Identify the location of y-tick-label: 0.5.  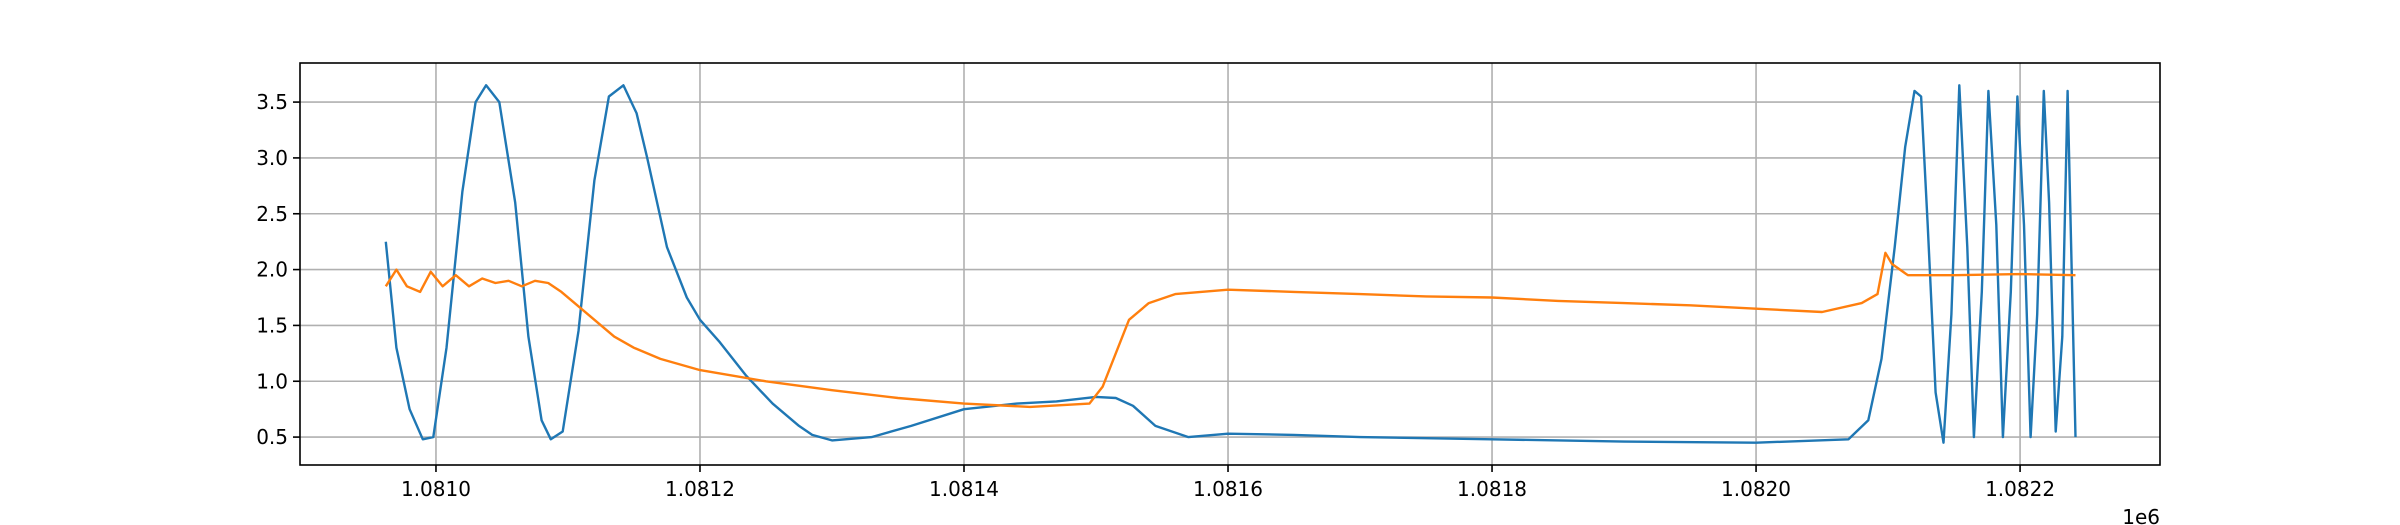
(272, 437).